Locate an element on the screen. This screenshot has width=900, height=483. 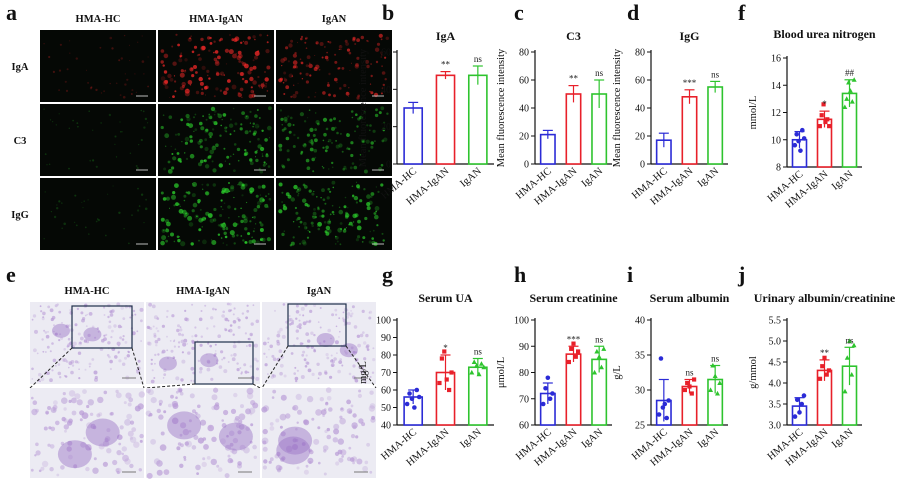
bar is located at coordinates (715, 125).